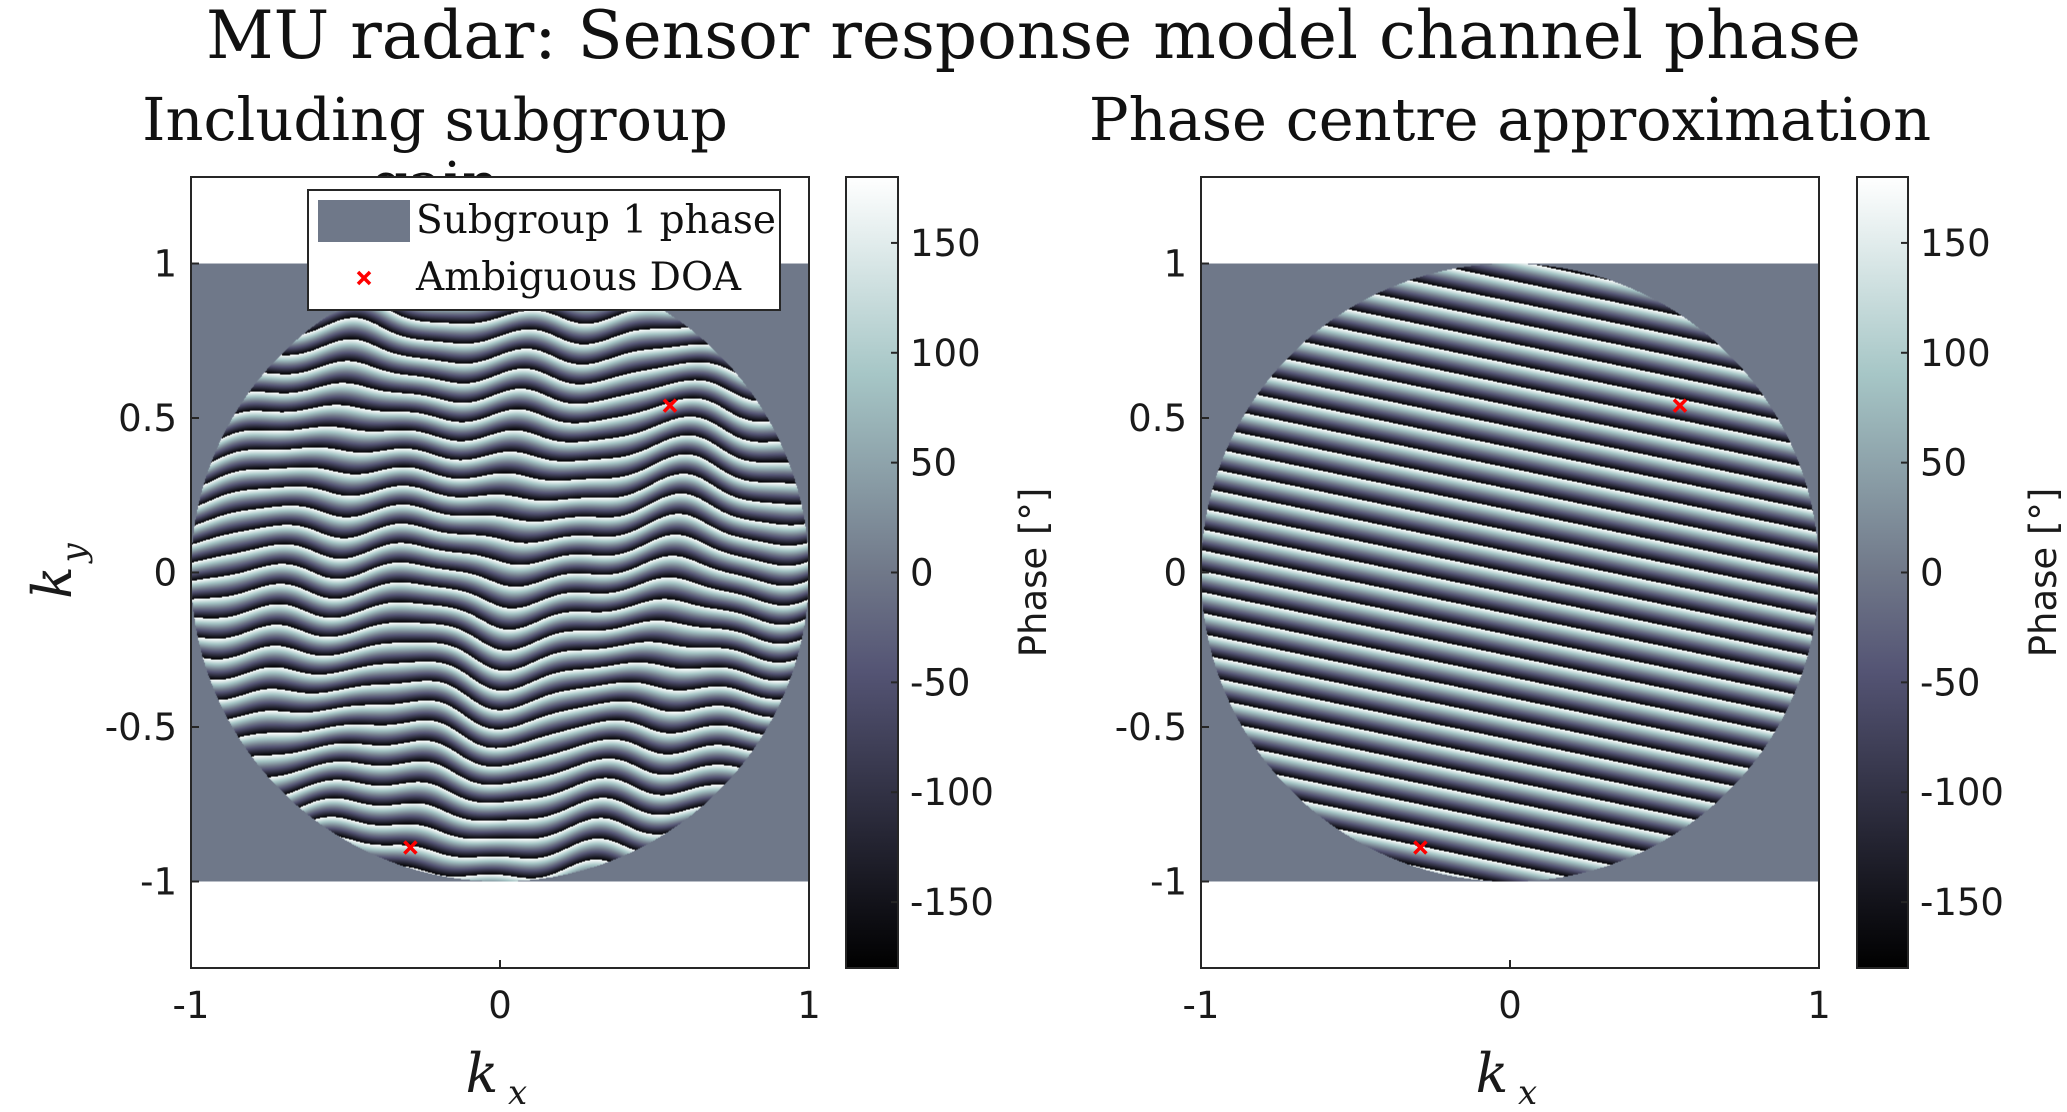 This screenshot has height=1112, width=2067. I want to click on left-colorbar, so click(872, 572).